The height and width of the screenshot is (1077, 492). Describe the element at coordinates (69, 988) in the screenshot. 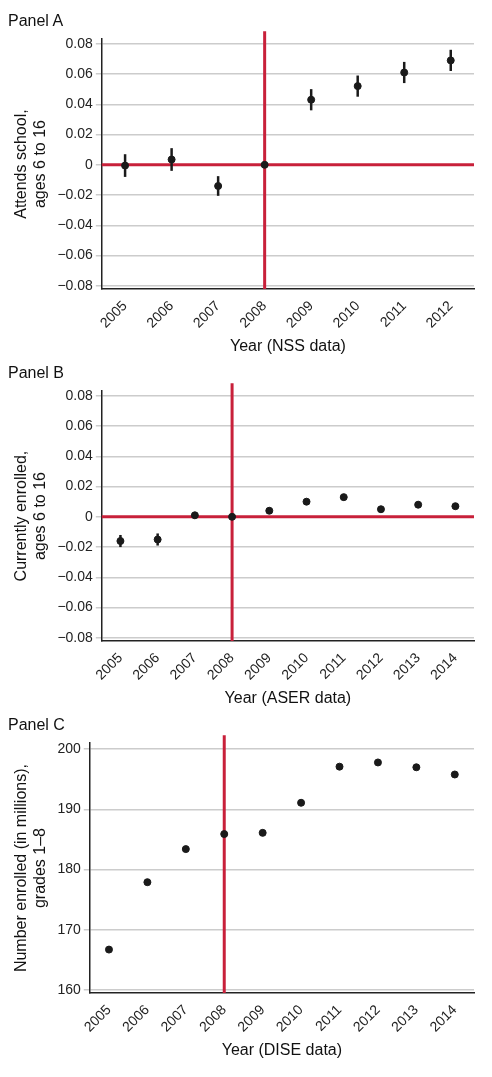

I see `y-tick-label: 160` at that location.